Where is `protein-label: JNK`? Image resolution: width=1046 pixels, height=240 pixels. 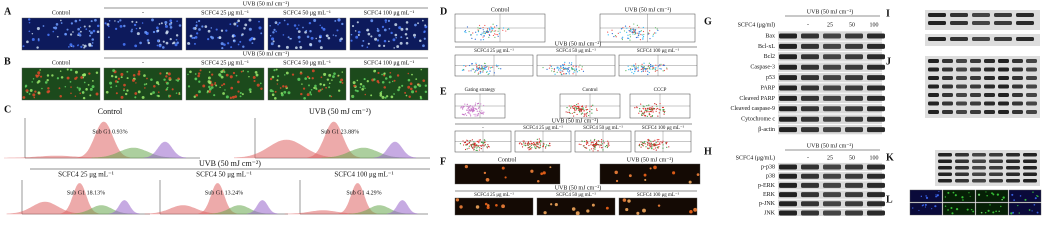 protein-label: JNK is located at coordinates (770, 213).